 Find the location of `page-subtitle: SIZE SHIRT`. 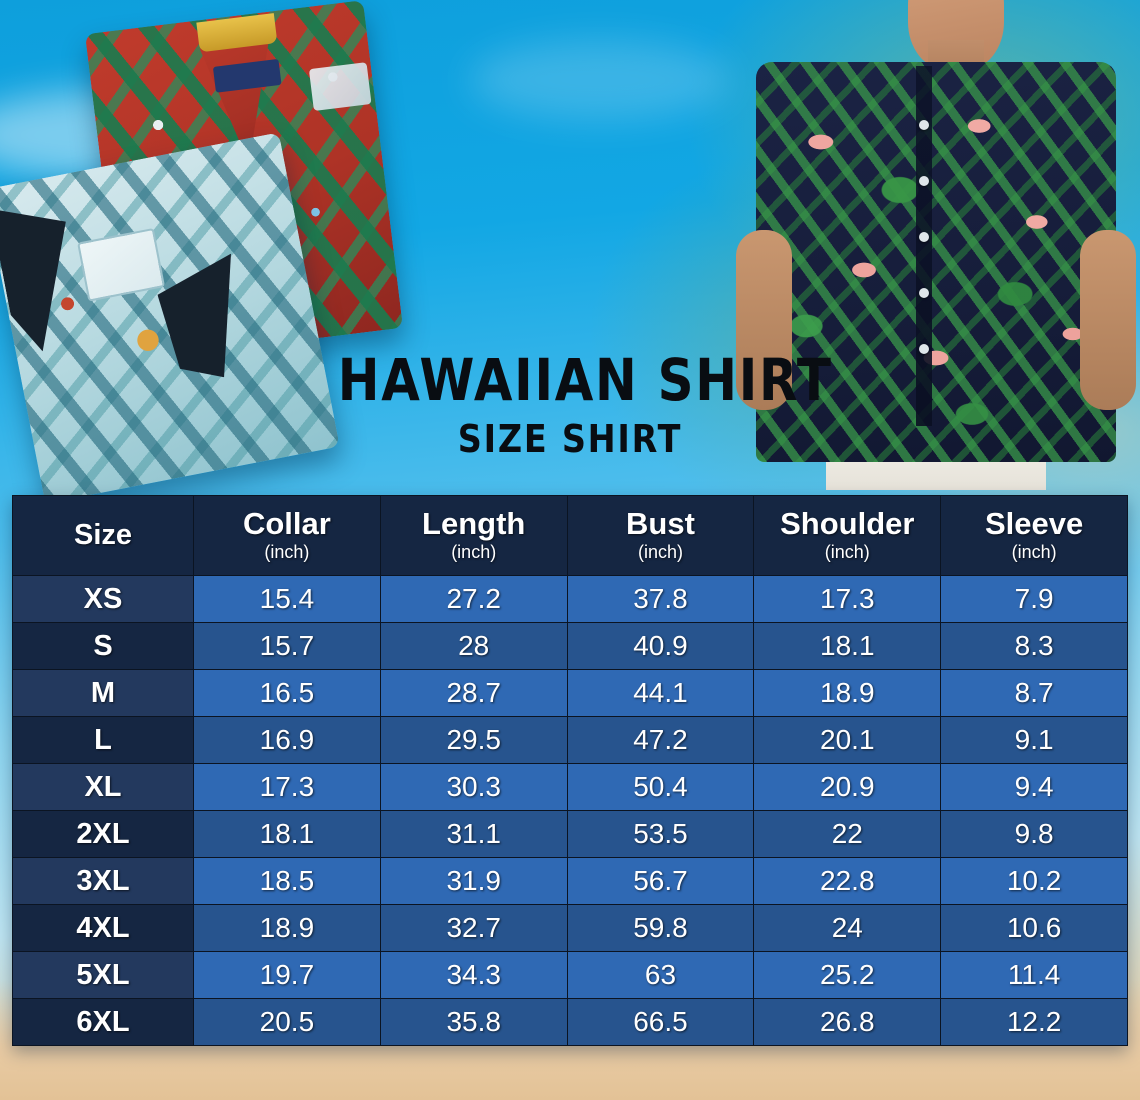

page-subtitle: SIZE SHIRT is located at coordinates (570, 438).